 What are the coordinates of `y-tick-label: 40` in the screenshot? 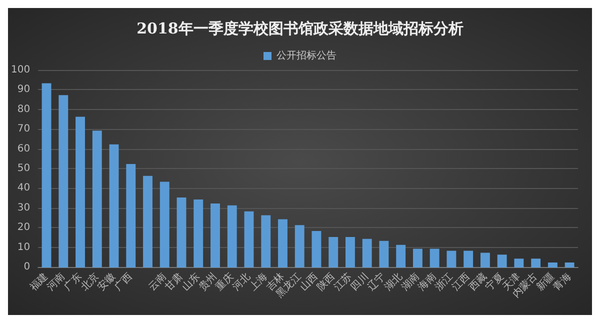 It's located at (23, 188).